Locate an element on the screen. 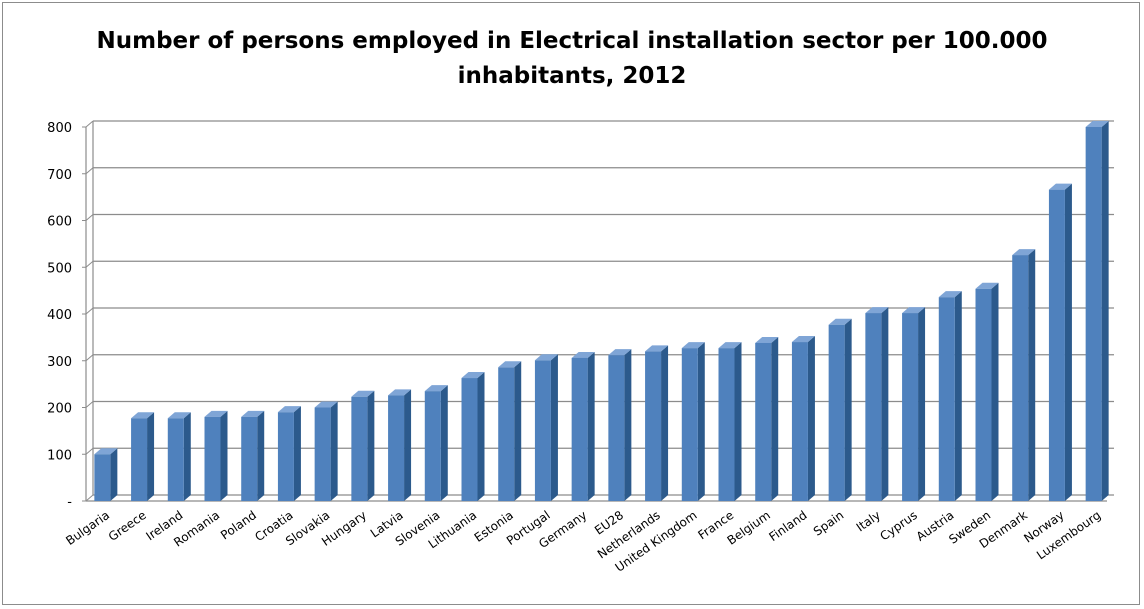 The image size is (1144, 609). x-tick-label: Luxembourg is located at coordinates (1068, 535).